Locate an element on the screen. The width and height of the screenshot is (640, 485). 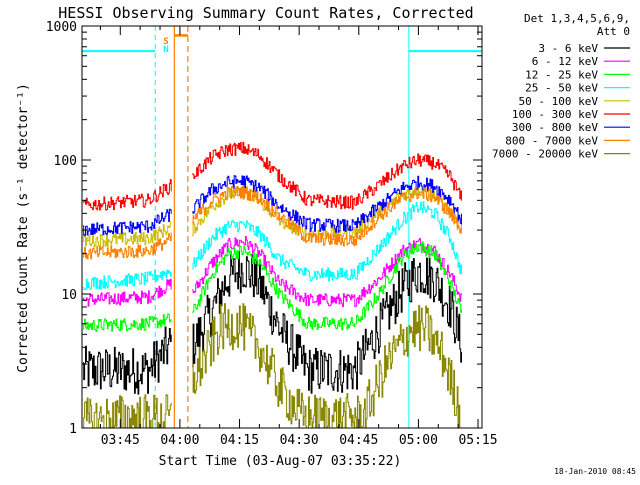
footer-timestamp: 18-Jan-2010 08:45 is located at coordinates (595, 471).